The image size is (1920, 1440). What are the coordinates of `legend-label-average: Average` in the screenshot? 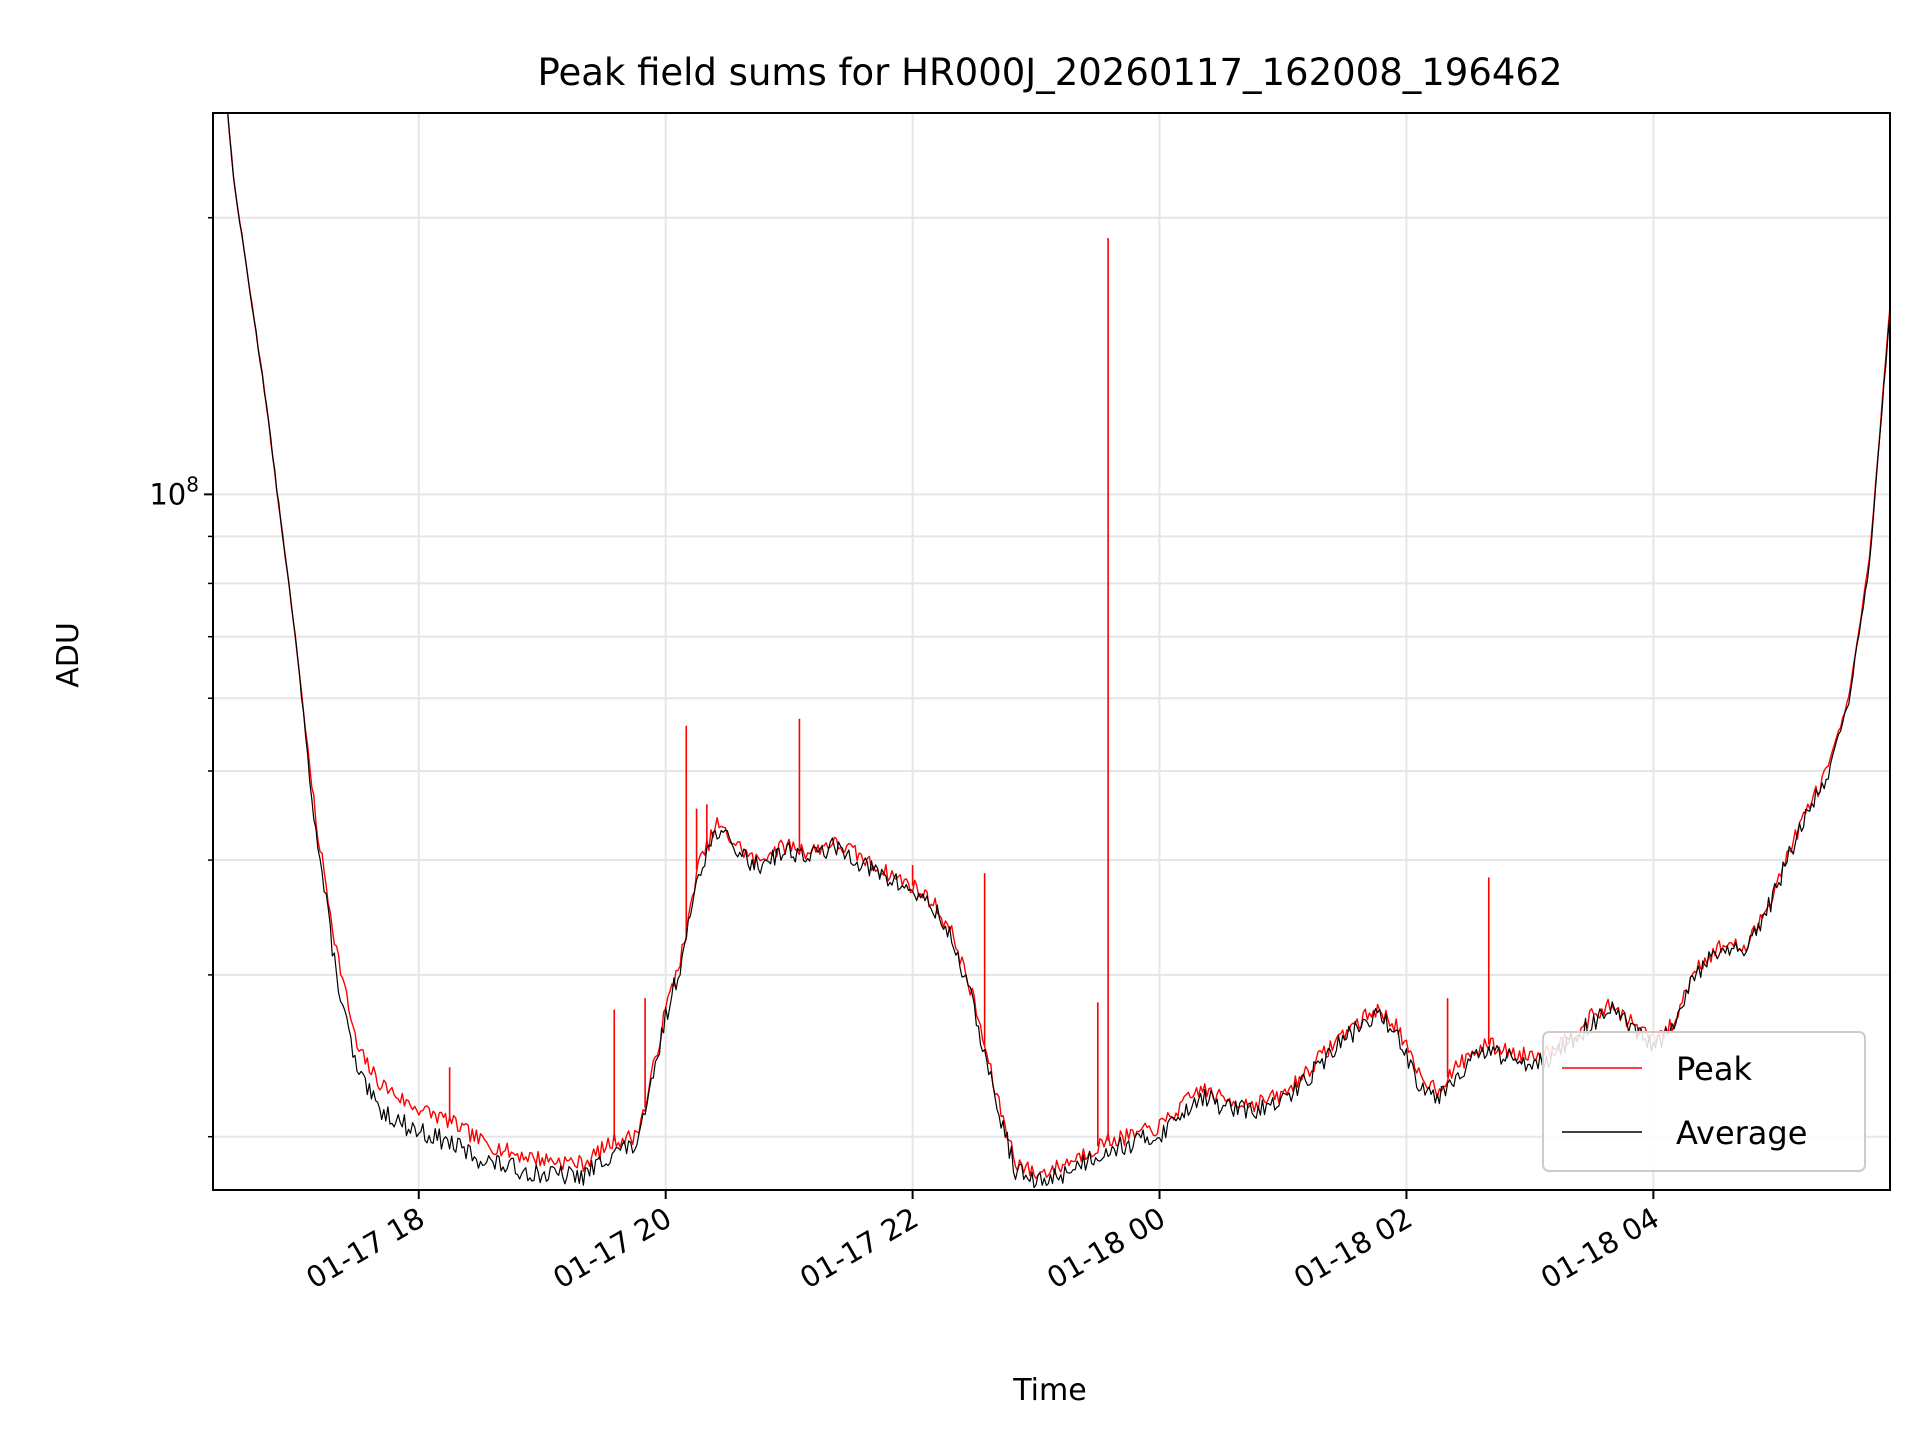 It's located at (1741, 1133).